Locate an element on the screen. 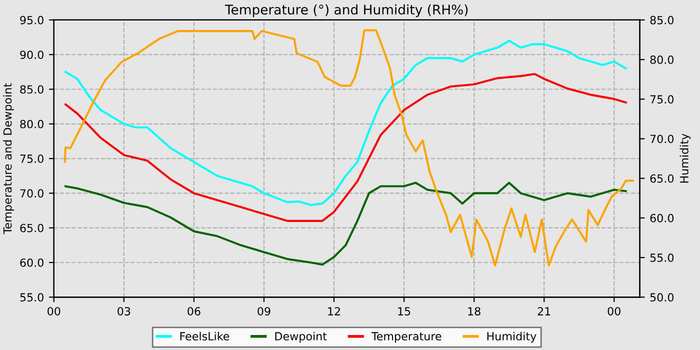  chart-title: Temperature (°) and Humidity (RH%) is located at coordinates (346, 11).